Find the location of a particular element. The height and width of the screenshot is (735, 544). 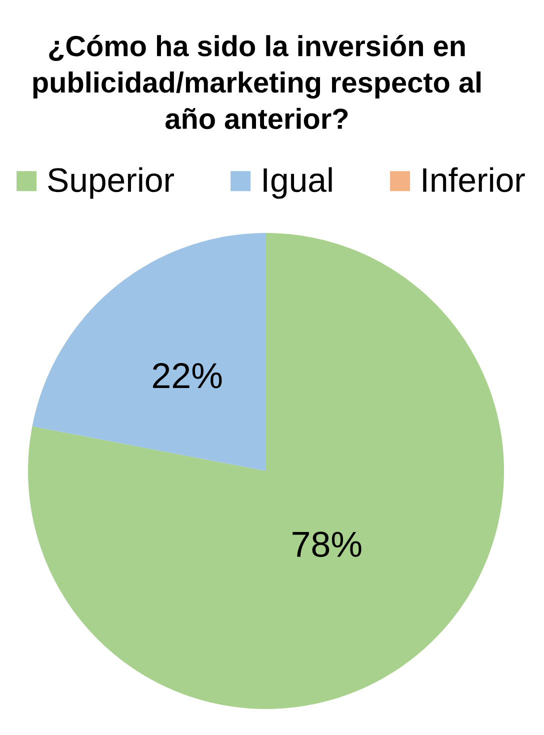

chart-title: ¿Cómo ha sido la inversión en publicidad/marketing respecto al año anterior? is located at coordinates (257, 82).